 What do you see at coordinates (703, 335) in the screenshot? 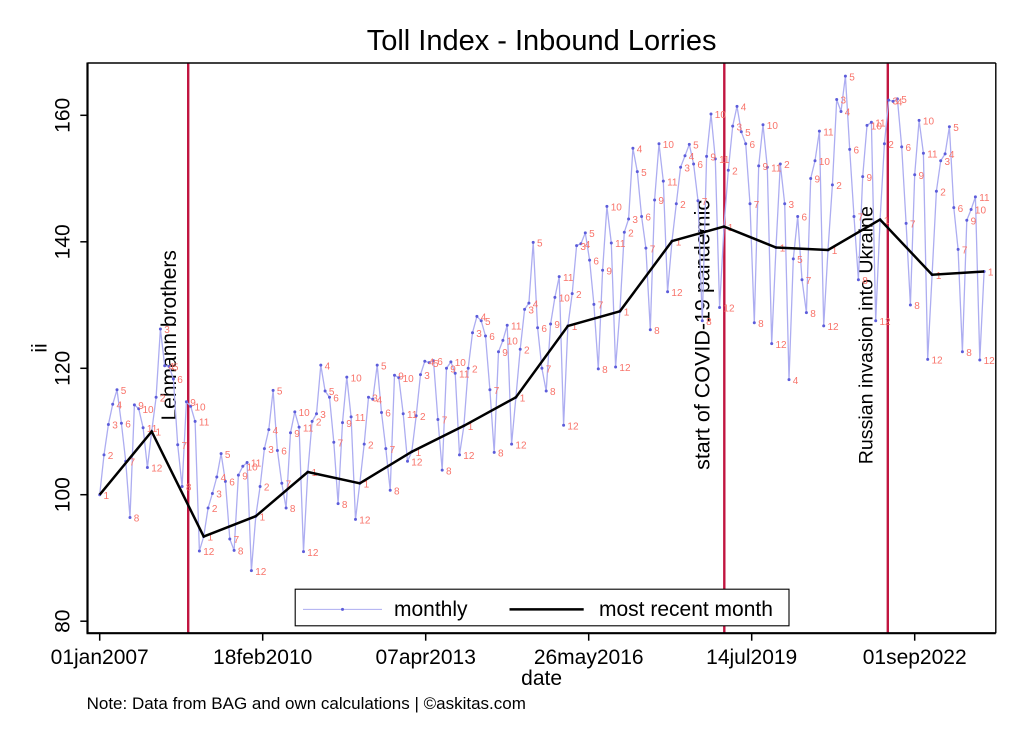
I see `svg-text: start of COVID-19 pandemic` at bounding box center [703, 335].